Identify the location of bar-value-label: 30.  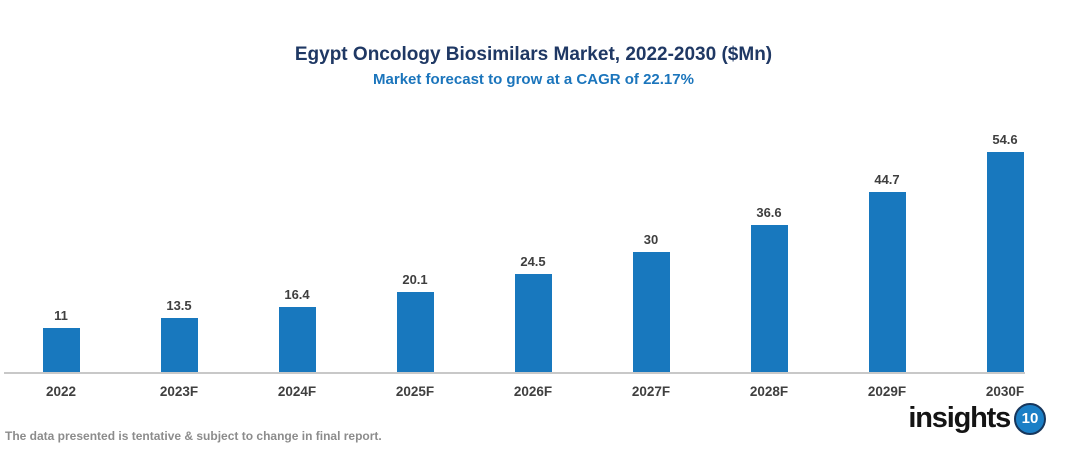
(651, 239).